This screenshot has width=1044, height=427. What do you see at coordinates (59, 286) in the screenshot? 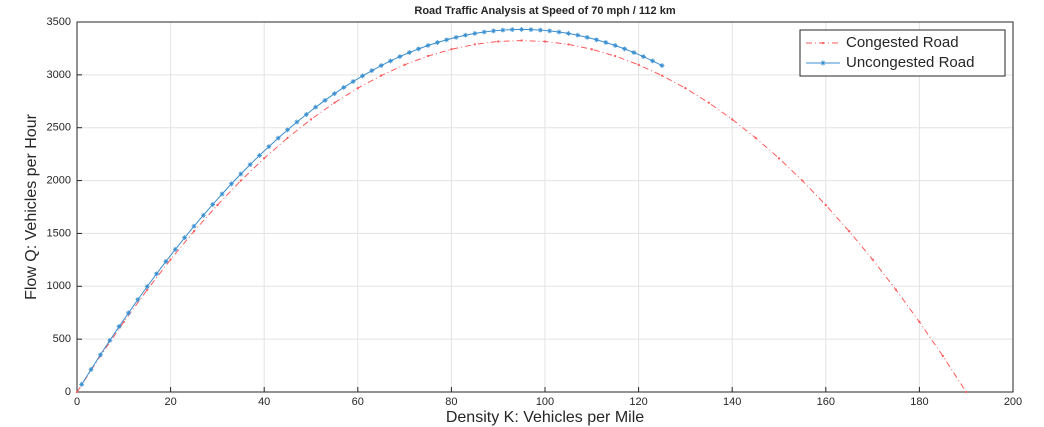
I see `y-tick-label: 1000` at bounding box center [59, 286].